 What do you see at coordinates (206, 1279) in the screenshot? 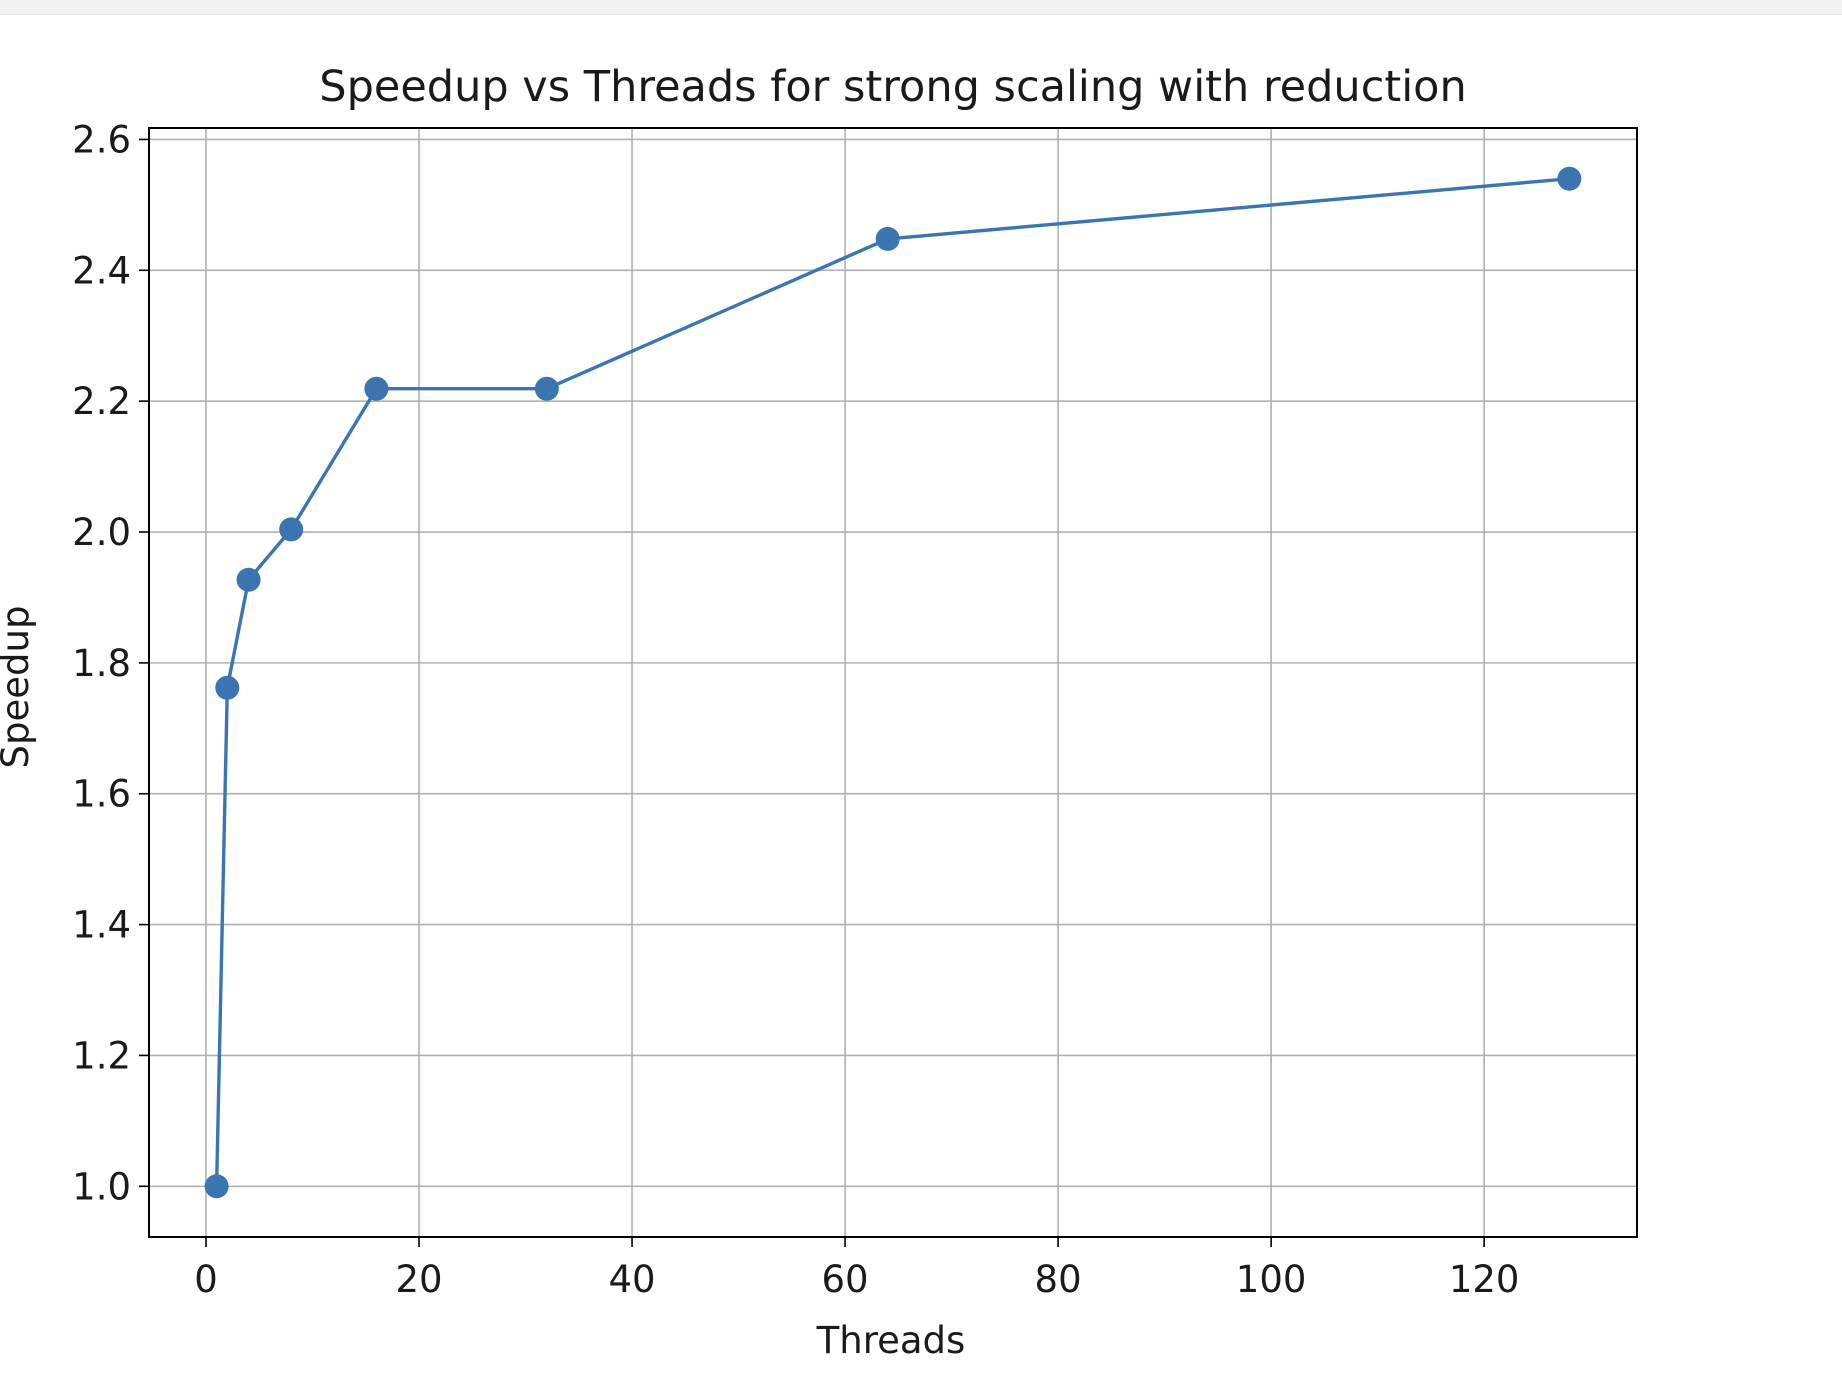
I see `x-tick-label: 0` at bounding box center [206, 1279].